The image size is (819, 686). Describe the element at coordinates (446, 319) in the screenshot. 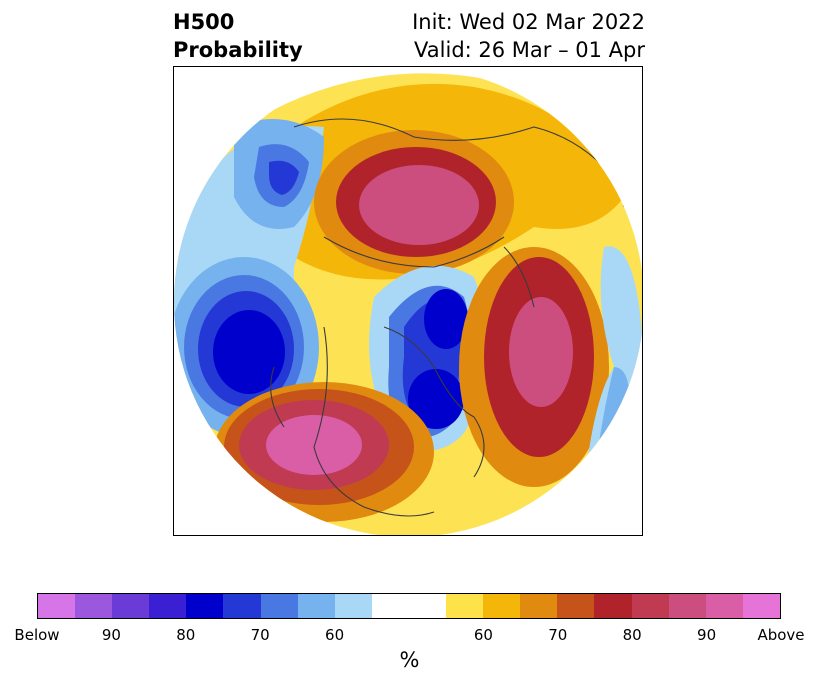

I see `canada-low-core-north` at that location.